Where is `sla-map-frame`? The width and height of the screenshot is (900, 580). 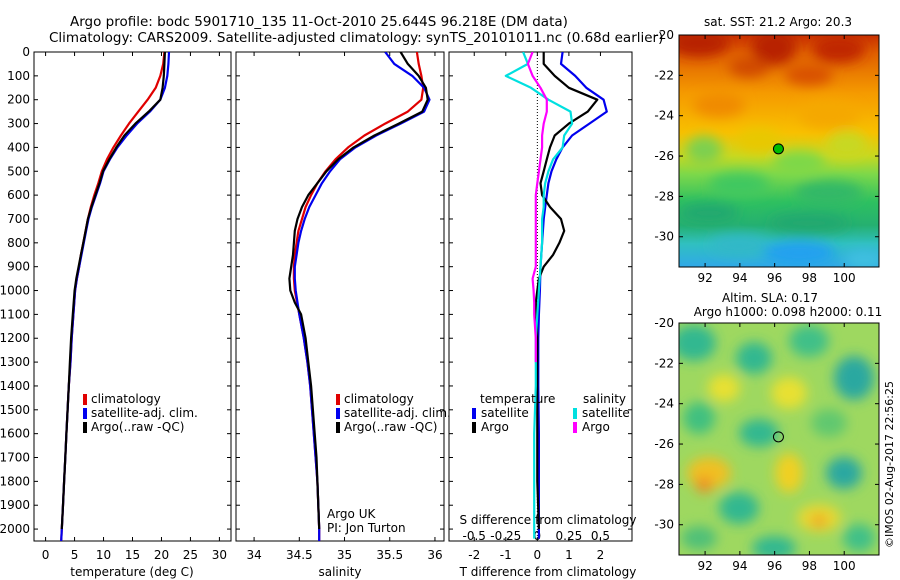 sla-map-frame is located at coordinates (779, 439).